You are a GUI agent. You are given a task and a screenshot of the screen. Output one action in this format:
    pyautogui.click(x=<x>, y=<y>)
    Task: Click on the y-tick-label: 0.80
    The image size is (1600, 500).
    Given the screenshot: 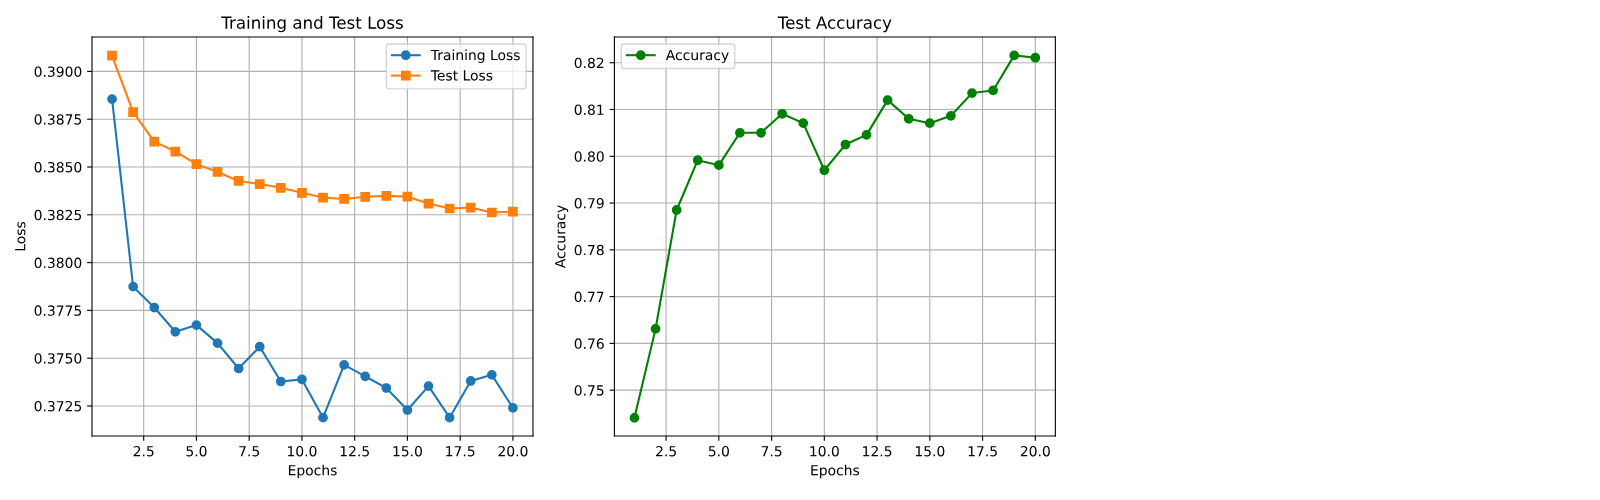 What is the action you would take?
    pyautogui.click(x=589, y=156)
    